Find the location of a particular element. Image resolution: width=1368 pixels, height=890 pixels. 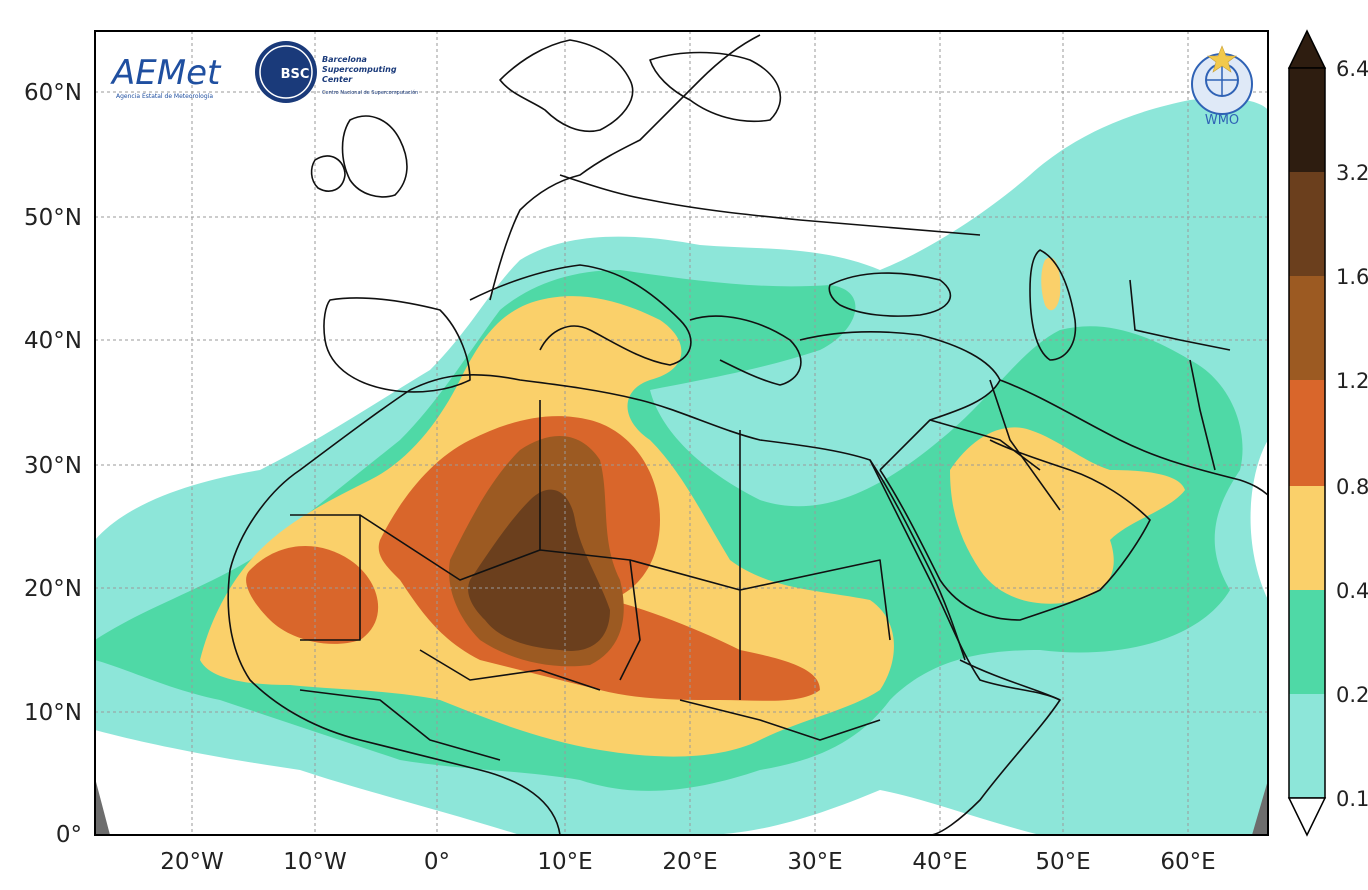

aemet-logo-text: AEMet is located at coordinates (166, 73).